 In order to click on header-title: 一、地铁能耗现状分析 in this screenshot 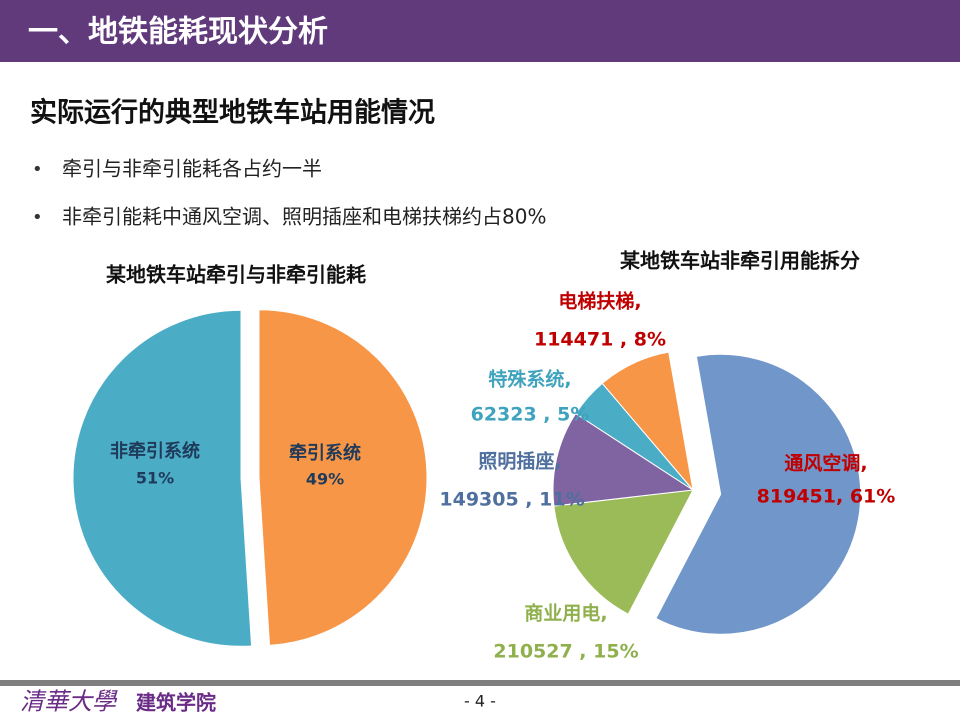, I will do `click(178, 32)`.